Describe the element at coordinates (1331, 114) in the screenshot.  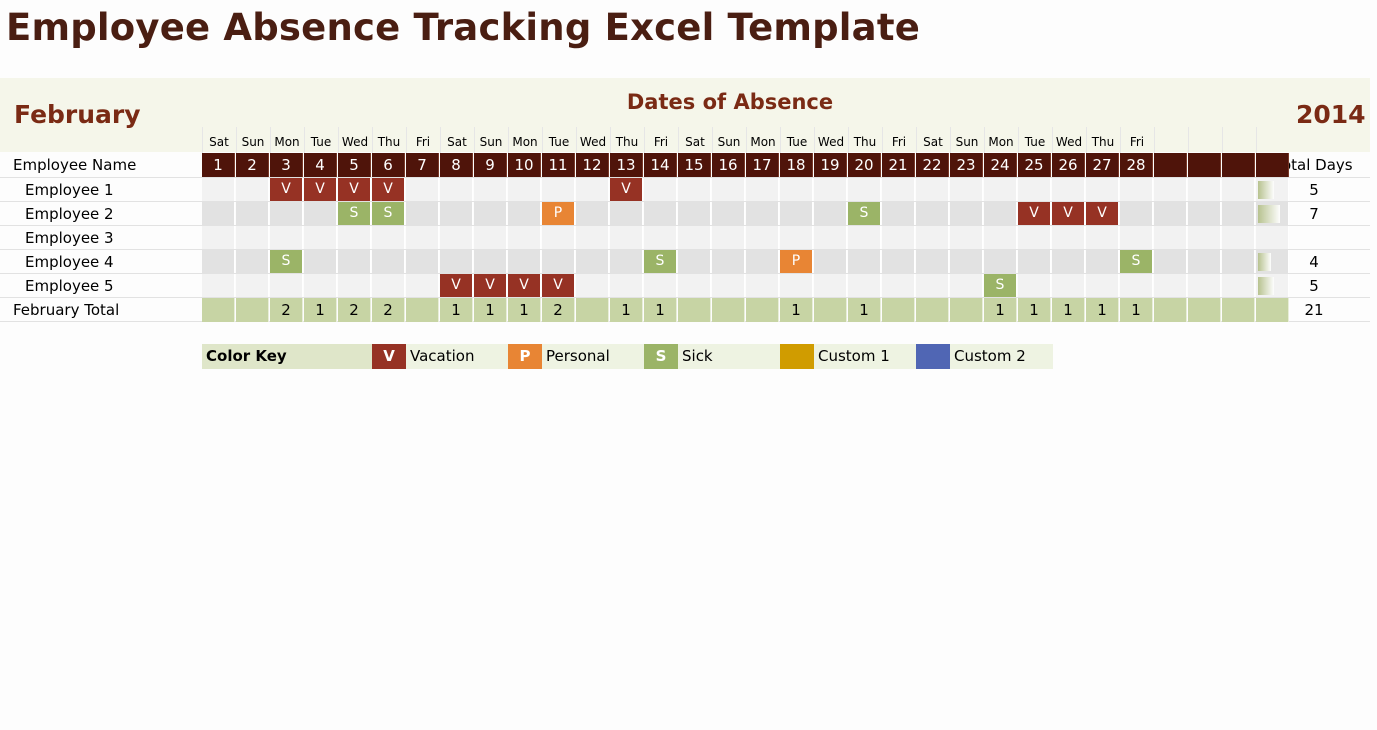
I see `year-label: 2014` at that location.